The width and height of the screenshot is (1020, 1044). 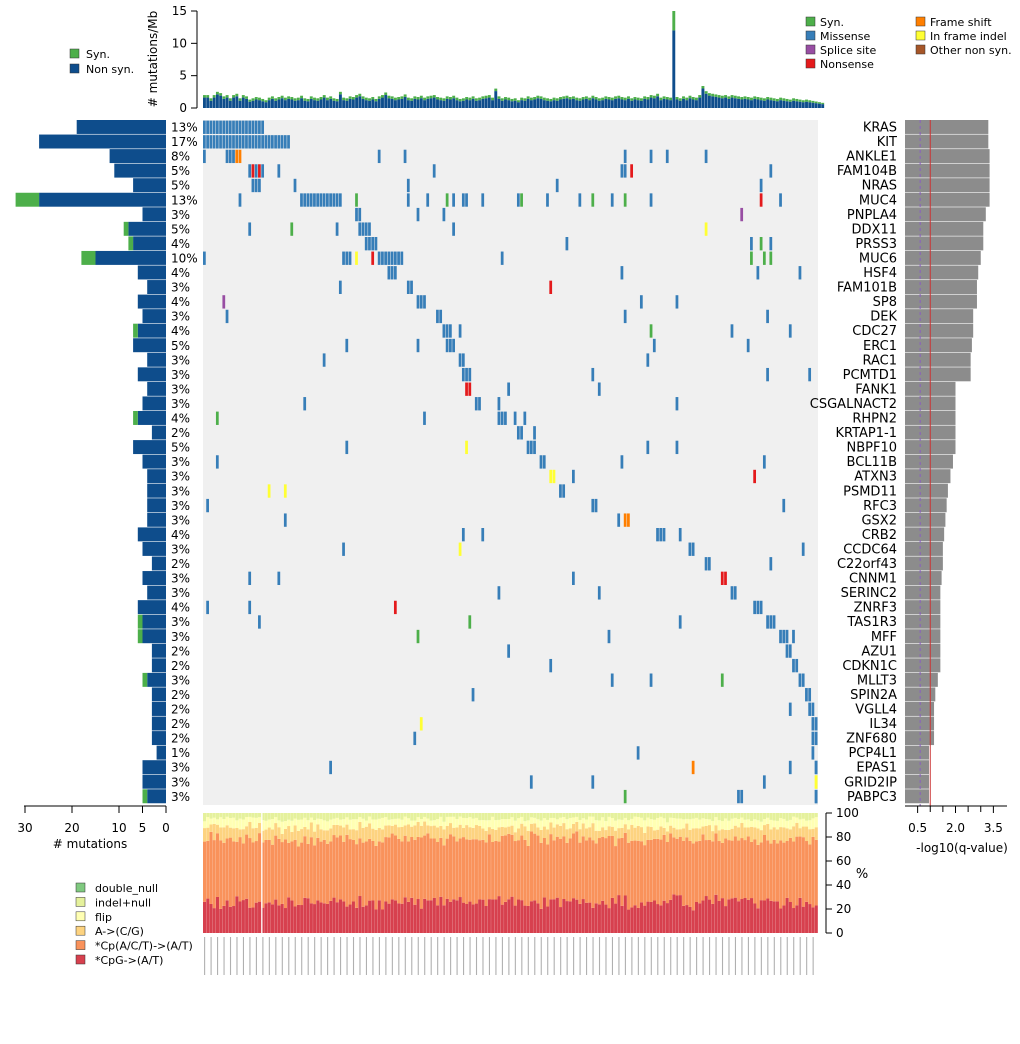 I want to click on context-legend-label: double_null, so click(x=126, y=888).